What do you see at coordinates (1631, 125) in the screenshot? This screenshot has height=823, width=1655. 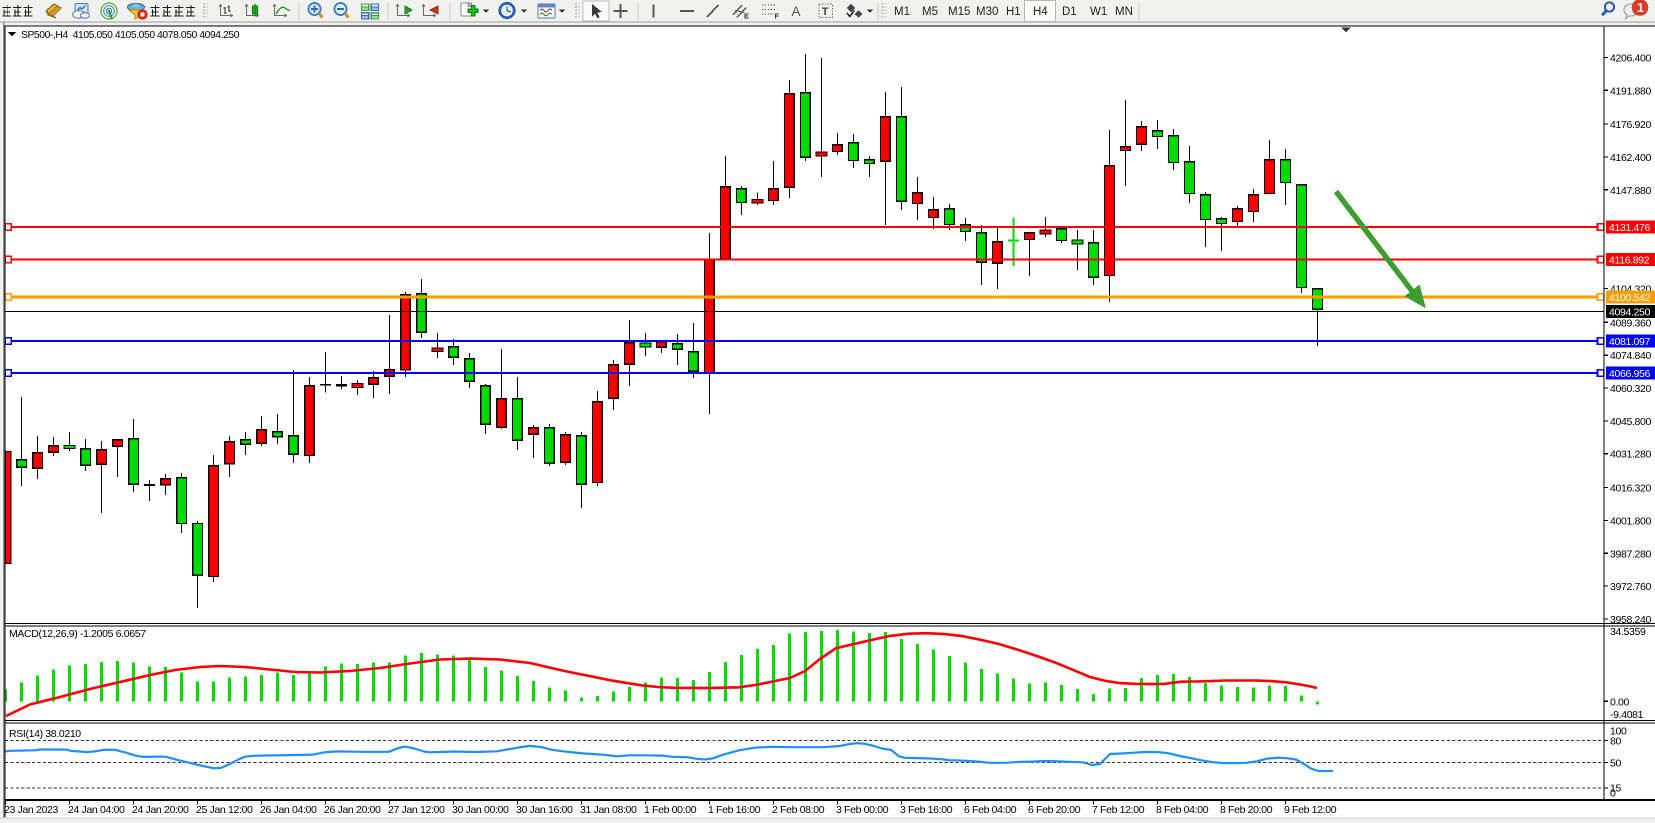 I see `svg-text: 4176.920` at bounding box center [1631, 125].